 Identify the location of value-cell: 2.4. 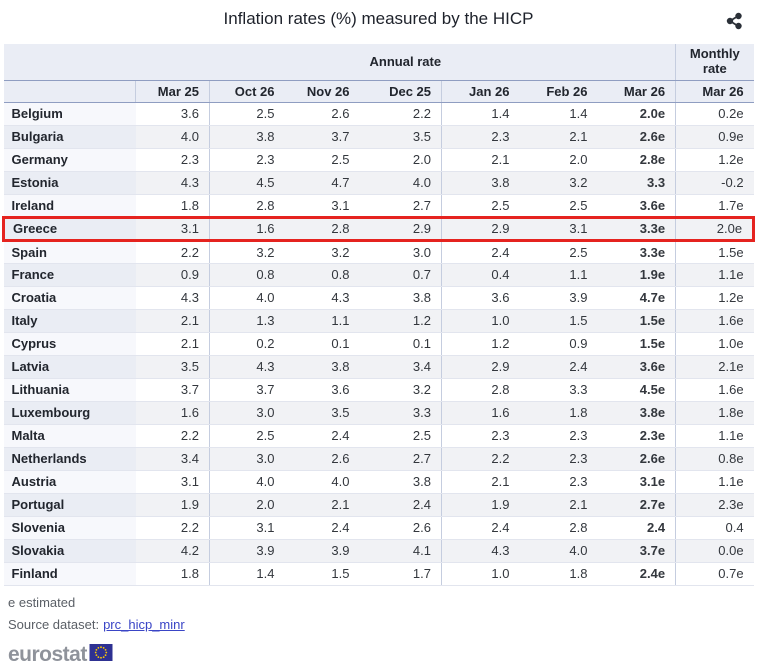
(322, 436).